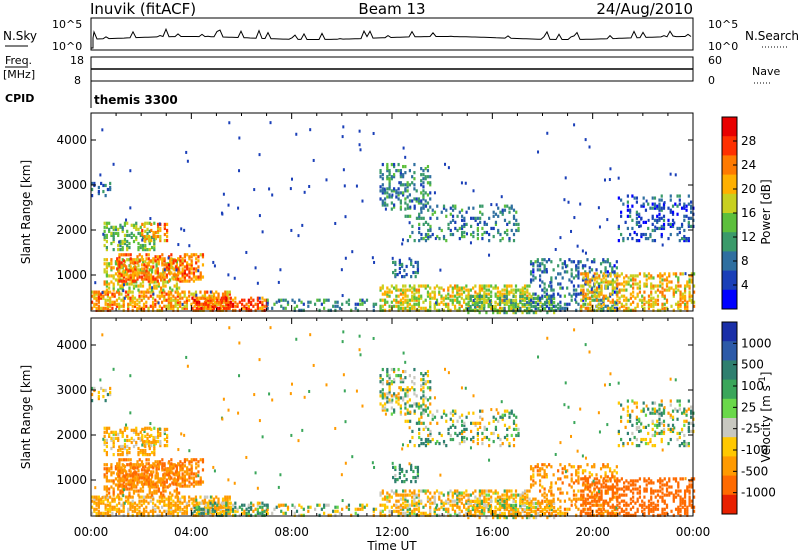 Image resolution: width=800 pixels, height=554 pixels. What do you see at coordinates (71, 185) in the screenshot?
I see `y-tick-label: 3000` at bounding box center [71, 185].